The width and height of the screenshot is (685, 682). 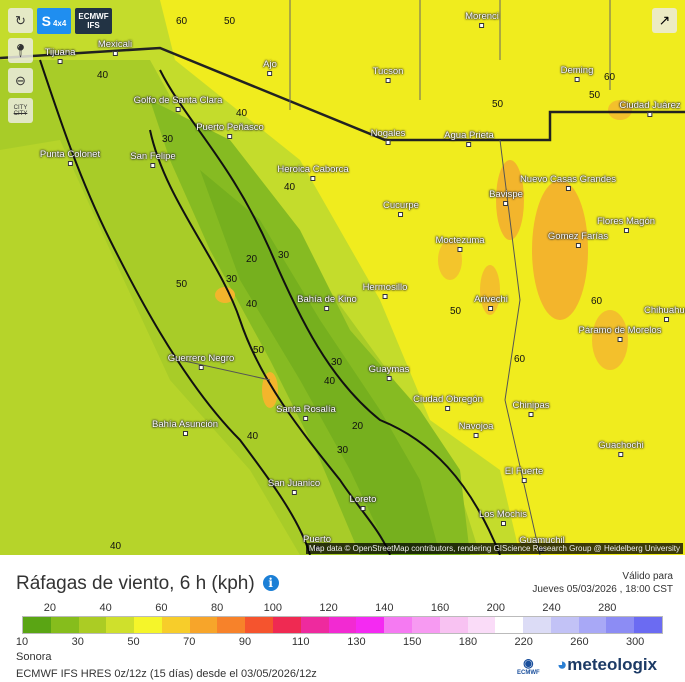 I want to click on city-name: Ajo, so click(x=270, y=64).